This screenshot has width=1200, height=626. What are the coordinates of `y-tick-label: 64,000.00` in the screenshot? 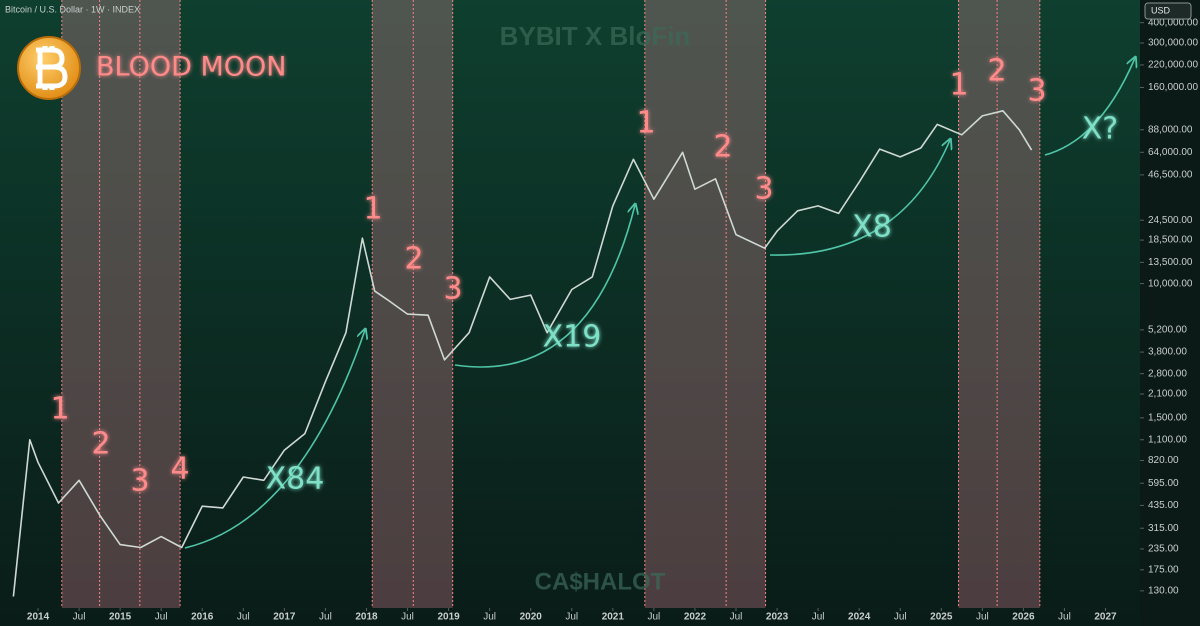 It's located at (1170, 152).